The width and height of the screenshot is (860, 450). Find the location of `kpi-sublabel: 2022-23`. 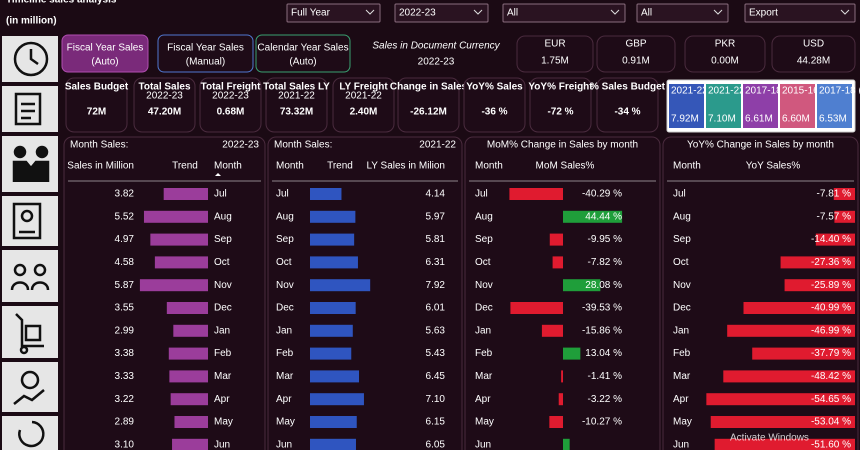

kpi-sublabel: 2022-23 is located at coordinates (230, 96).